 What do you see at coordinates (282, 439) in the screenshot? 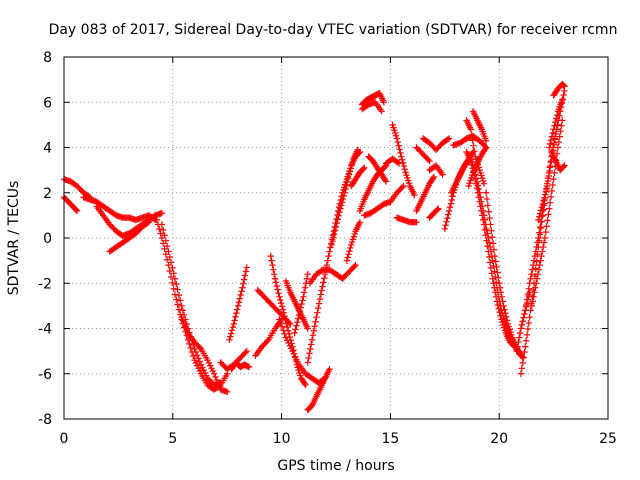
I see `x-tick-label: 10` at bounding box center [282, 439].